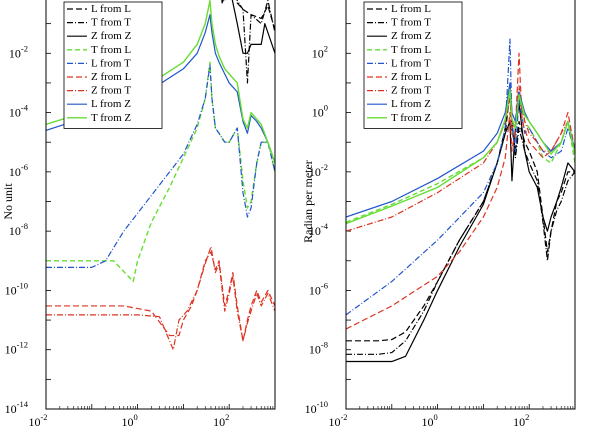 The height and width of the screenshot is (431, 601). I want to click on y-tick-label: 10⁻¹⁴, so click(17, 407).